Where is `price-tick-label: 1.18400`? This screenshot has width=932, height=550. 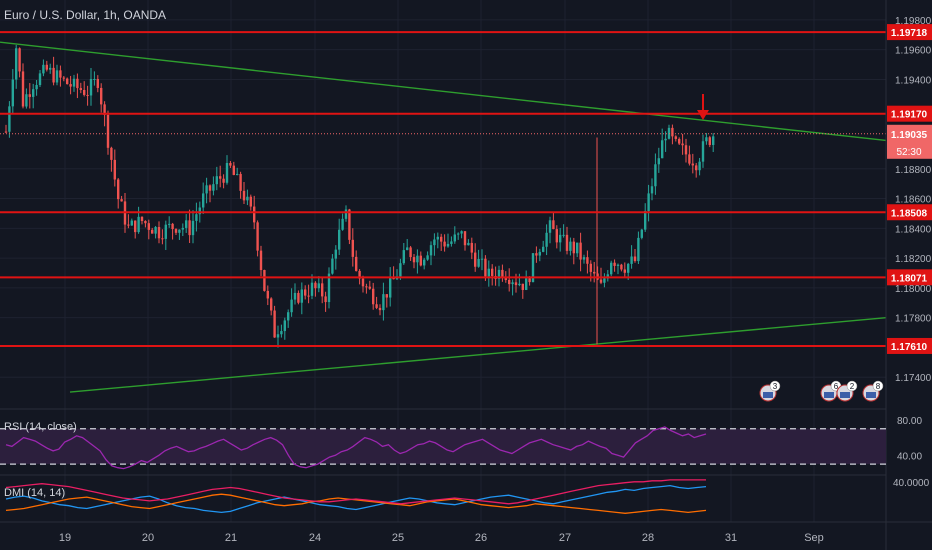
price-tick-label: 1.18400 is located at coordinates (913, 229).